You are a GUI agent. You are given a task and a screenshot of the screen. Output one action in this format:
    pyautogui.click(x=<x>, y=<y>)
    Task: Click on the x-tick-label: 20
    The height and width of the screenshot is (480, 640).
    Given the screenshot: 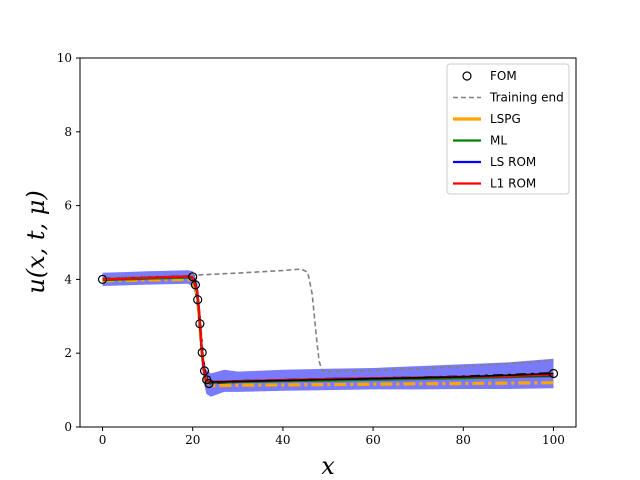 What is the action you would take?
    pyautogui.click(x=192, y=440)
    